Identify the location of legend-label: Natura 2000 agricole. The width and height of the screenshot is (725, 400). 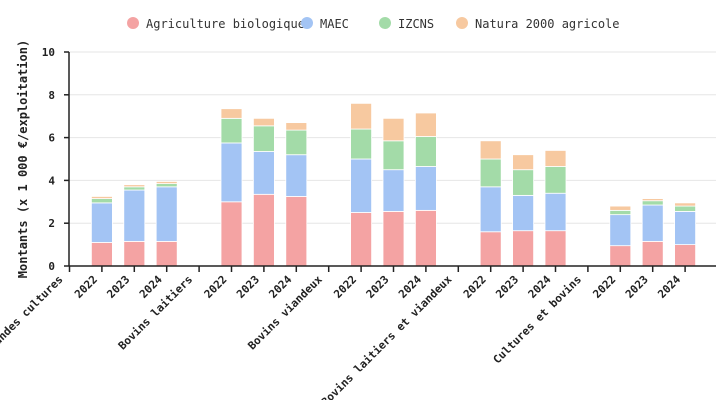
(547, 24).